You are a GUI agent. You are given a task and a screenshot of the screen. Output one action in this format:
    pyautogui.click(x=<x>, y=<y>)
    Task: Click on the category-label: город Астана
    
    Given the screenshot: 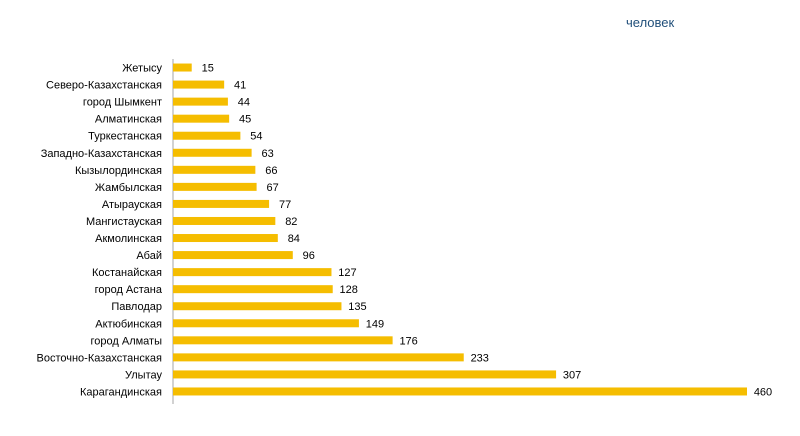 What is the action you would take?
    pyautogui.click(x=129, y=290)
    